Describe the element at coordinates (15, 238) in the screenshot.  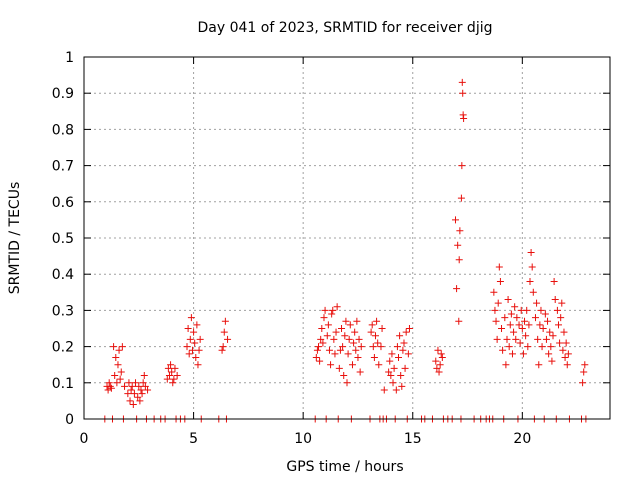
I see `y-axis-label: SRMTID / TECUs` at that location.